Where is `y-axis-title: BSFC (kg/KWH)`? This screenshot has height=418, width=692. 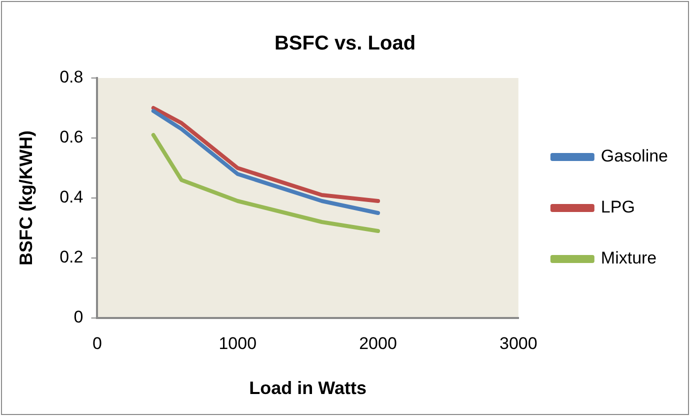 y-axis-title: BSFC (kg/KWH) is located at coordinates (26, 198).